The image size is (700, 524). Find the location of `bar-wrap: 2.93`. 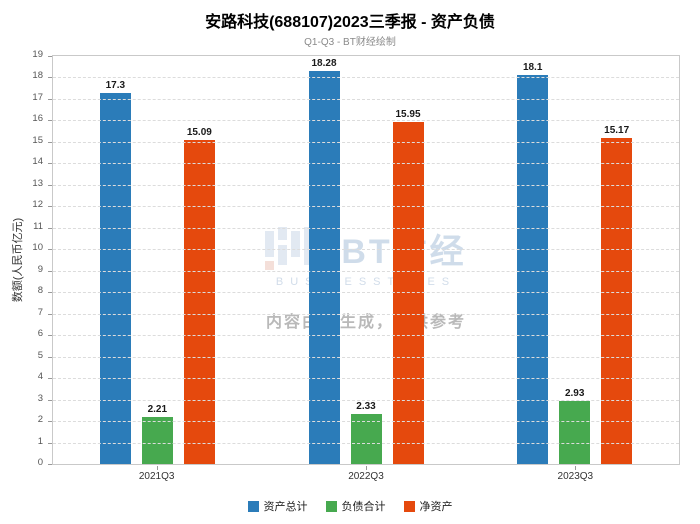

bar-wrap: 2.93 is located at coordinates (575, 260).